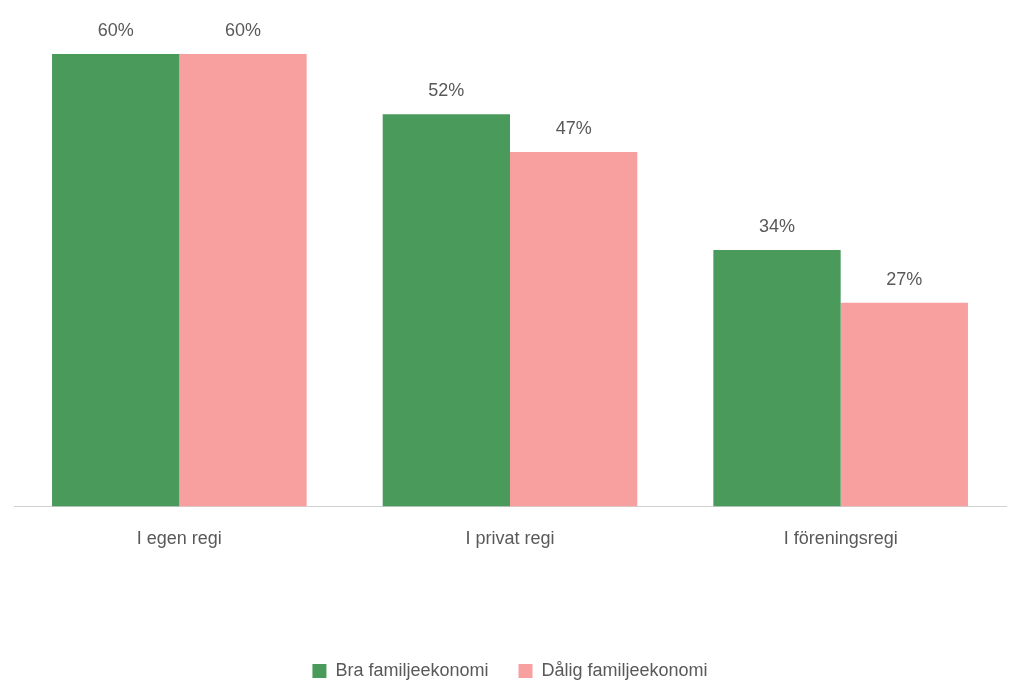  Describe the element at coordinates (510, 538) in the screenshot. I see `x-tick-label: I privat regi` at that location.